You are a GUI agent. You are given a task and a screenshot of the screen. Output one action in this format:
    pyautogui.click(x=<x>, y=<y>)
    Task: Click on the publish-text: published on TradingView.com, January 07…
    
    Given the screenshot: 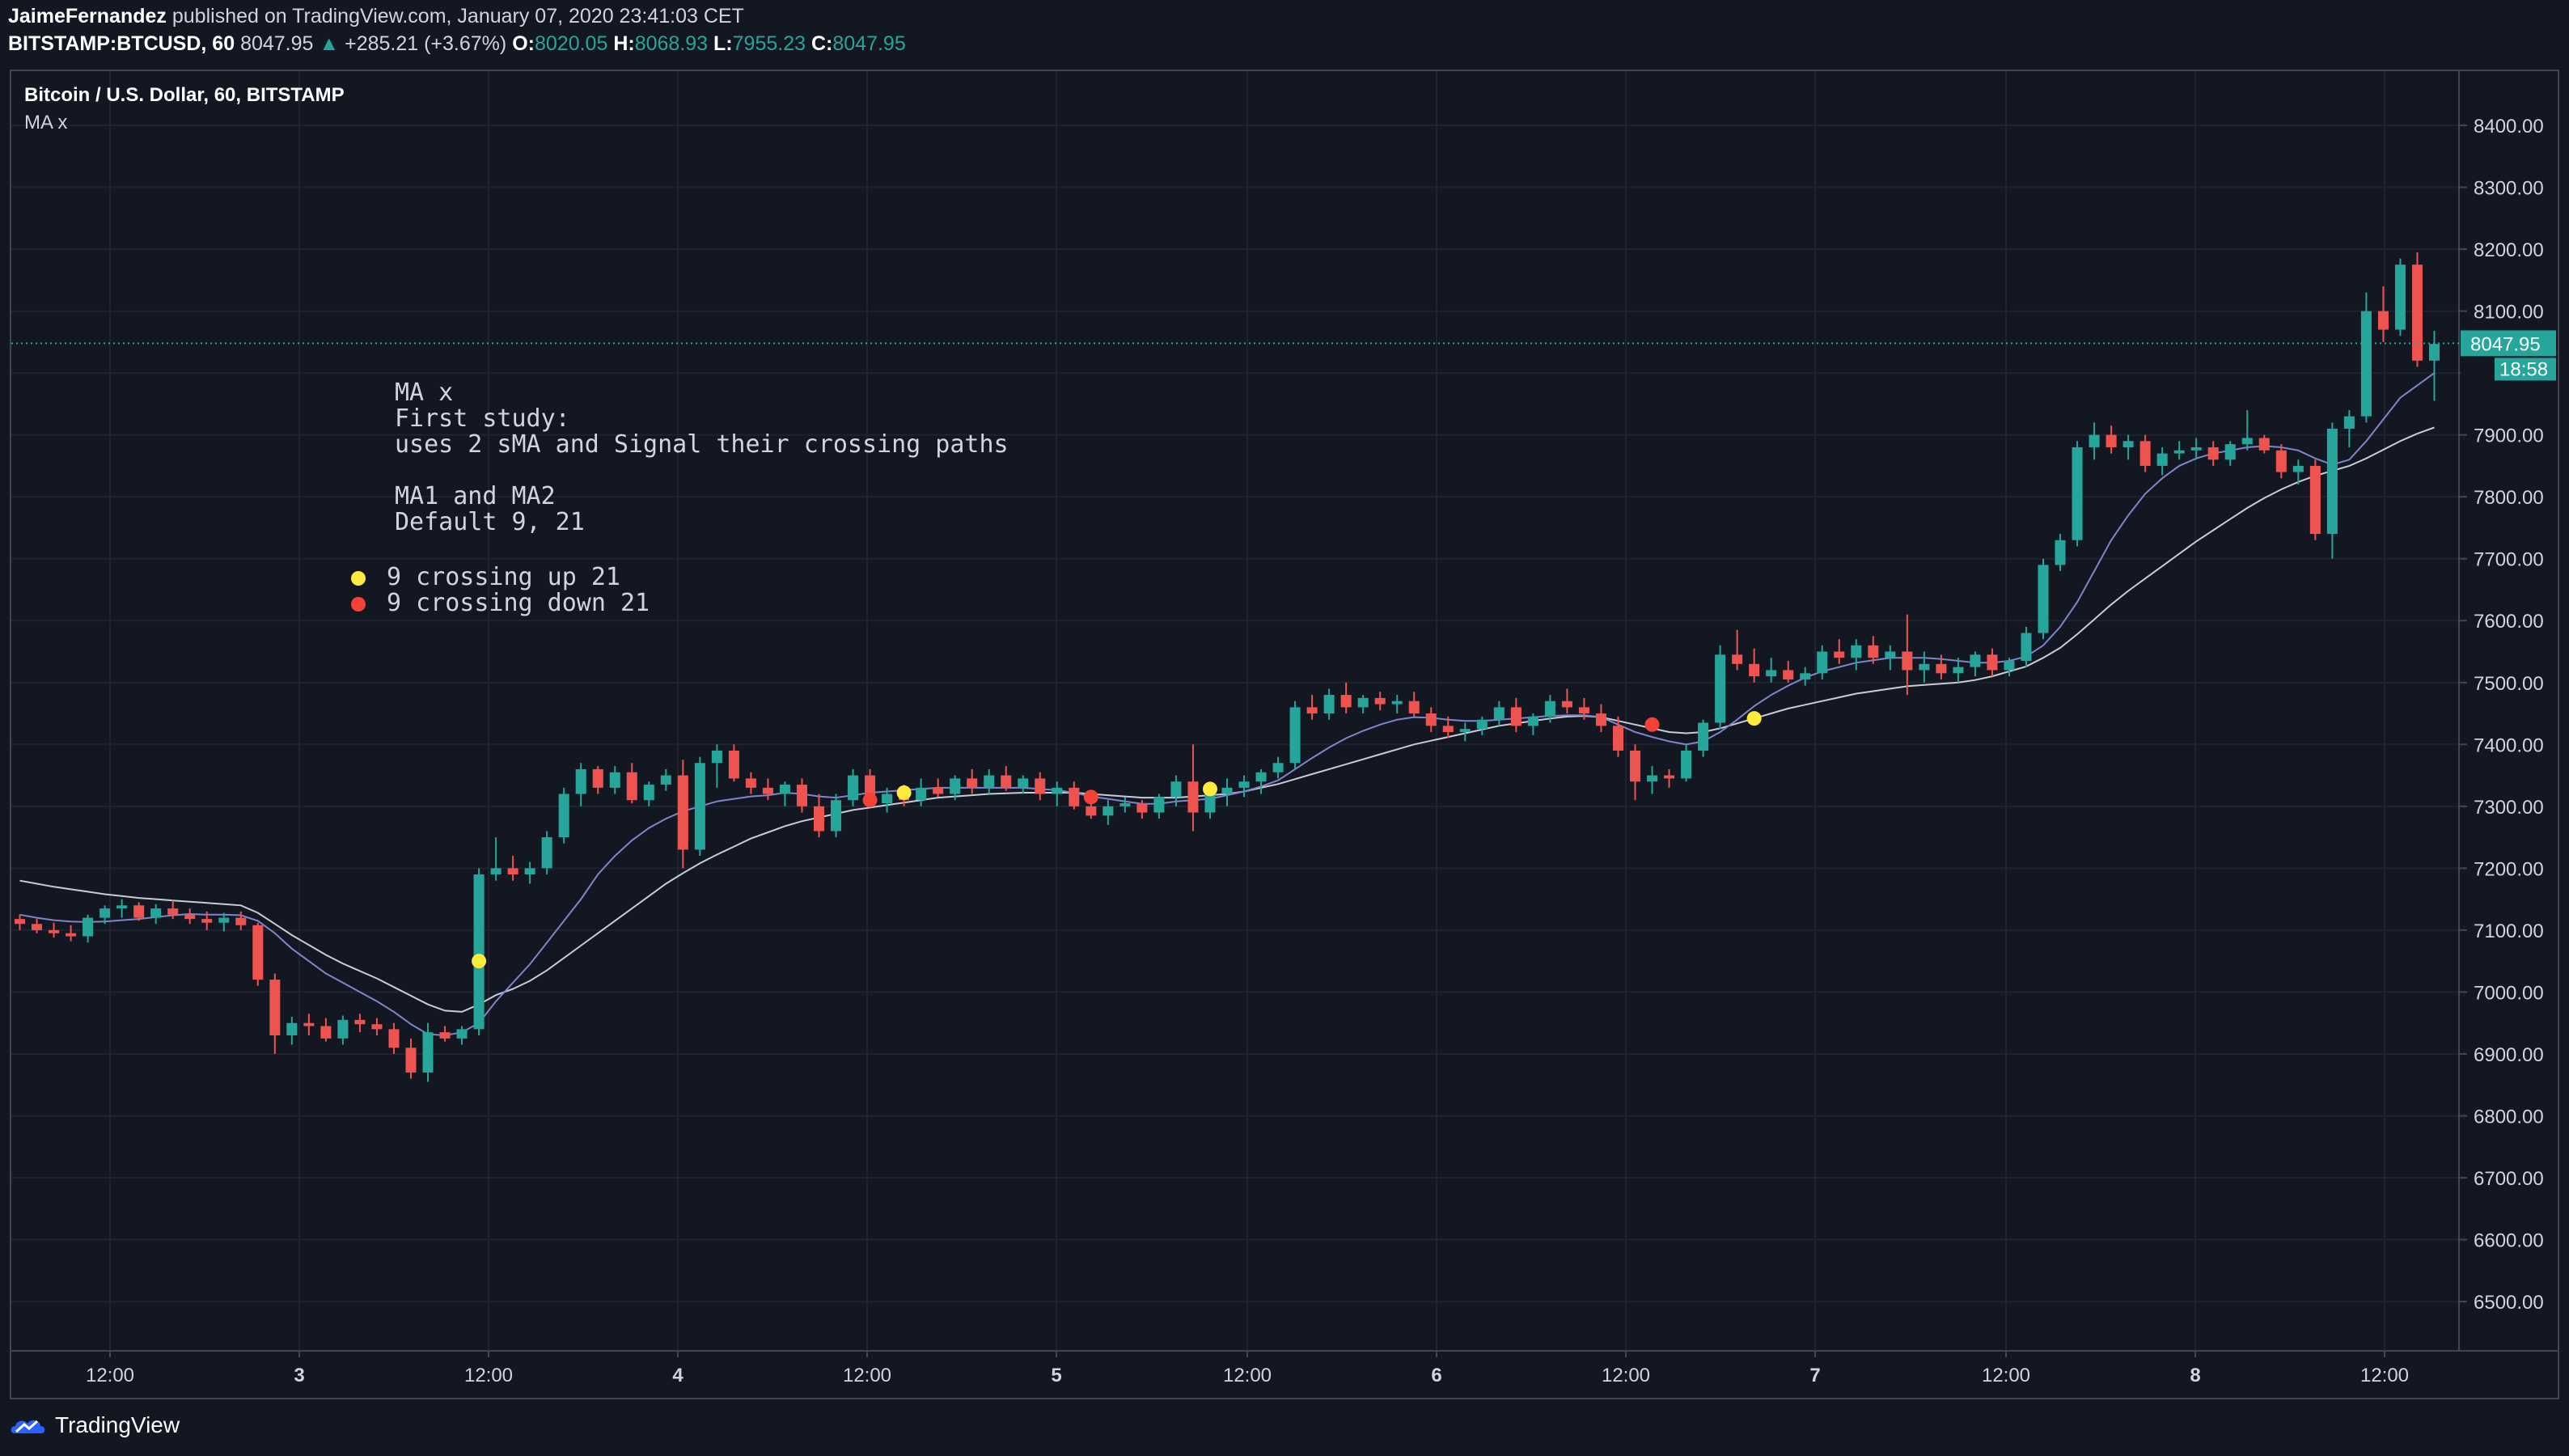 What is the action you would take?
    pyautogui.click(x=457, y=16)
    